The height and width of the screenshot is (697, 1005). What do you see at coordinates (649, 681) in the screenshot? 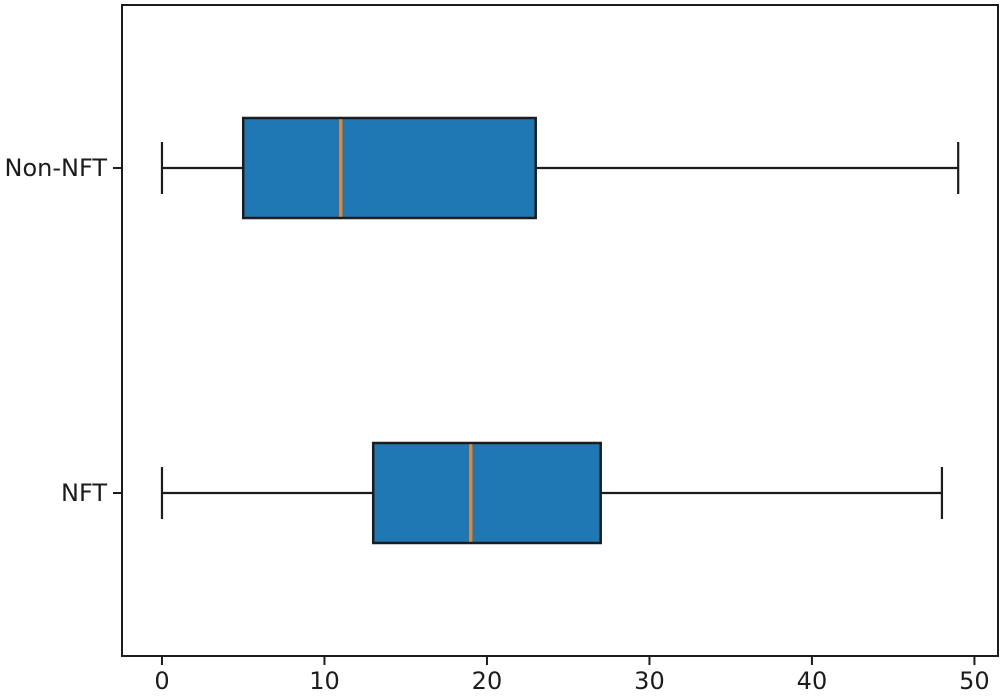
I see `x-tick-label-30: 30` at bounding box center [649, 681].